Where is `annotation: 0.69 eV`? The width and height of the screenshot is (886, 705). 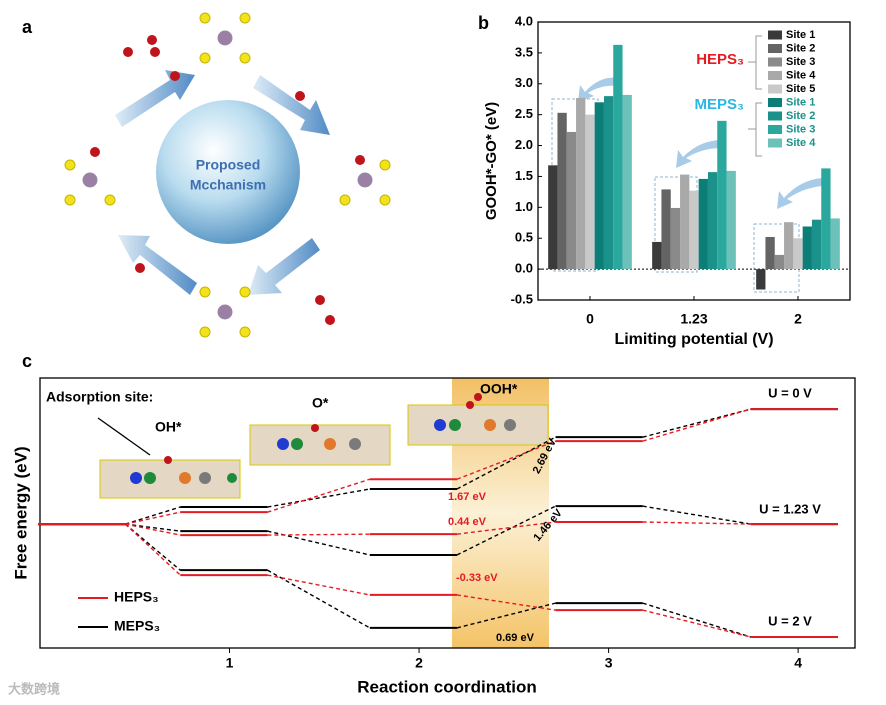
annotation: 0.69 eV is located at coordinates (515, 638).